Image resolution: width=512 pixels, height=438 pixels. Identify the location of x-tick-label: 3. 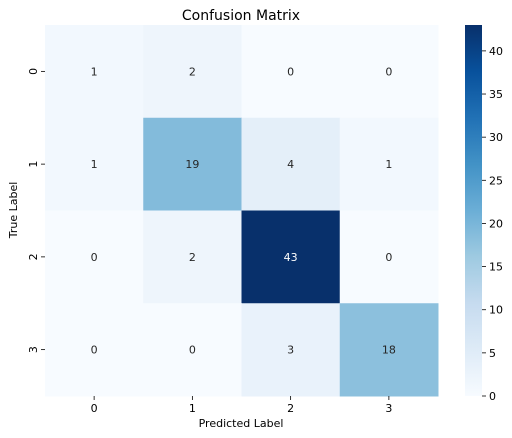
(388, 408).